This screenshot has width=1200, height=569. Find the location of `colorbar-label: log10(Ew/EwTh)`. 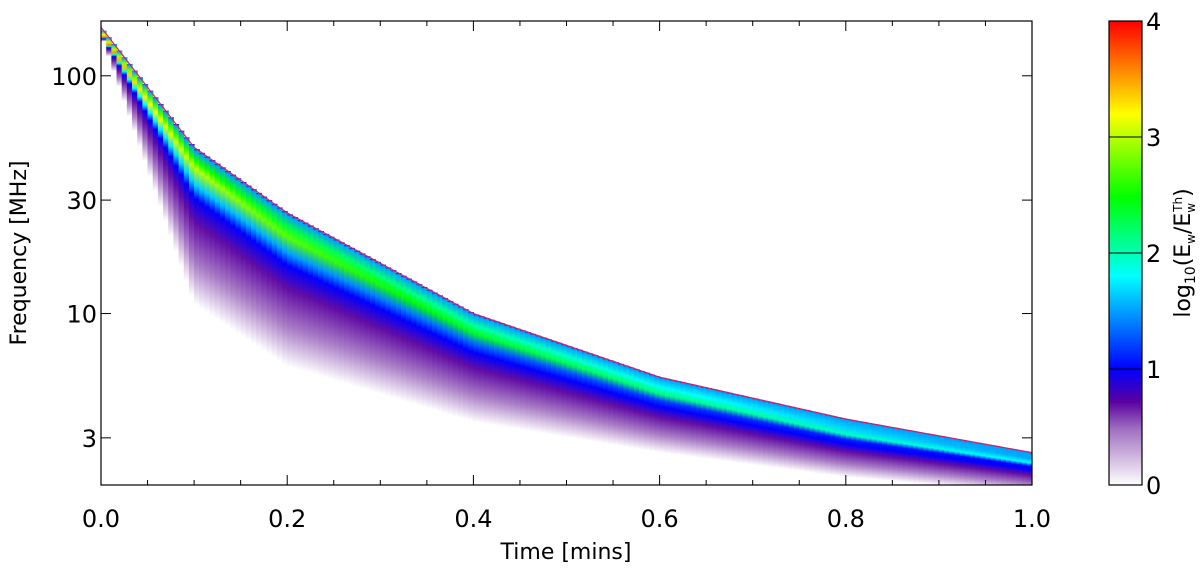

colorbar-label: log10(Ew/EwTh) is located at coordinates (1185, 252).